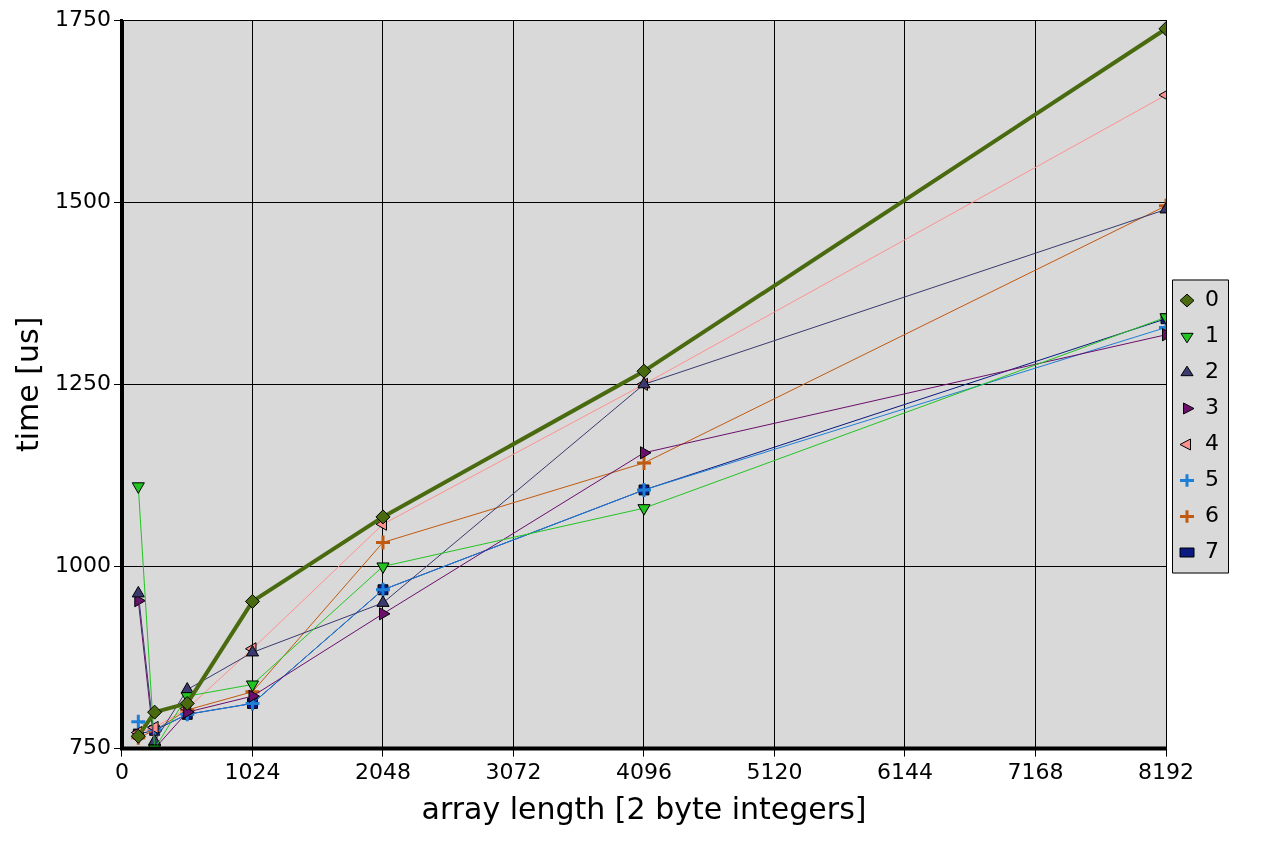 This screenshot has height=841, width=1277. Describe the element at coordinates (1212, 299) in the screenshot. I see `legend-label: 0` at that location.